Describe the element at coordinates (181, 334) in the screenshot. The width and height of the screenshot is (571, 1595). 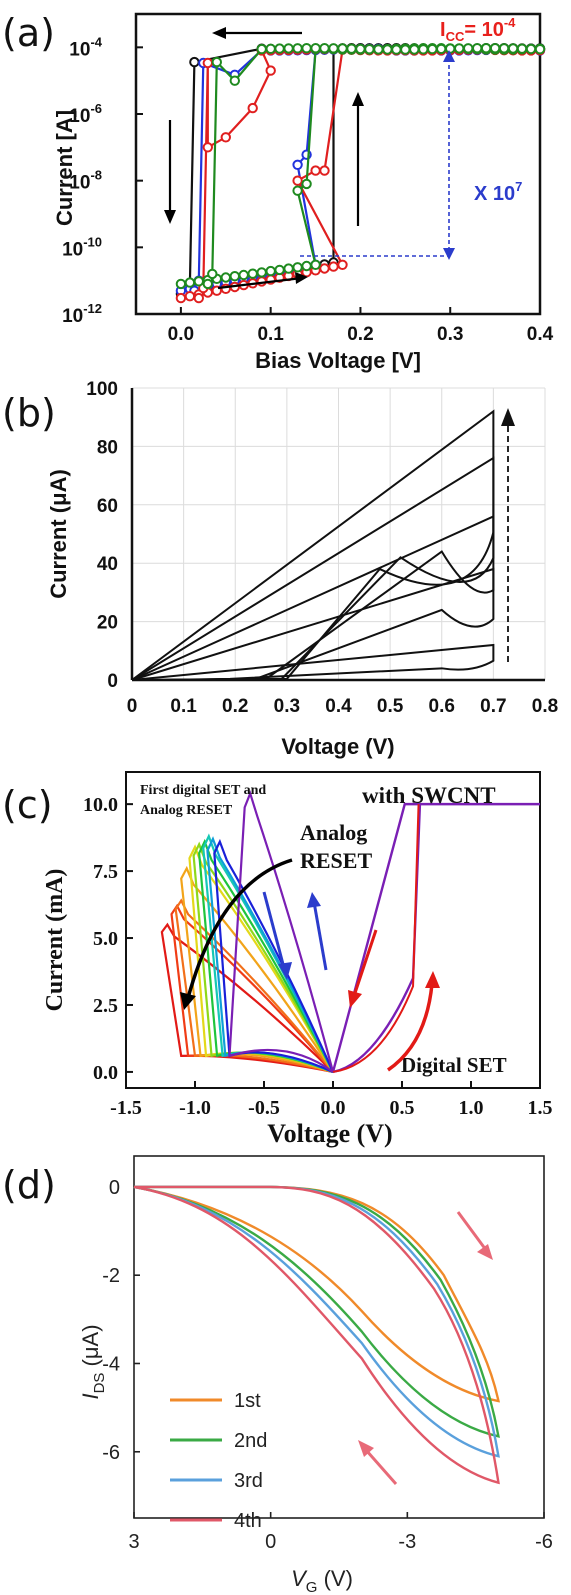
I see `x-tick-label: 0.0` at that location.